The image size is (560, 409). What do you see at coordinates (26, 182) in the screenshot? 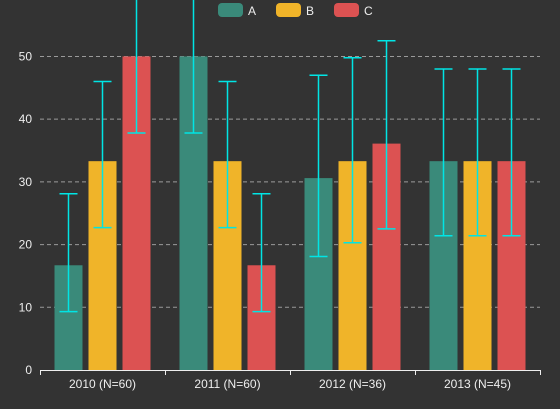
I see `y-tick-label: 30` at bounding box center [26, 182].